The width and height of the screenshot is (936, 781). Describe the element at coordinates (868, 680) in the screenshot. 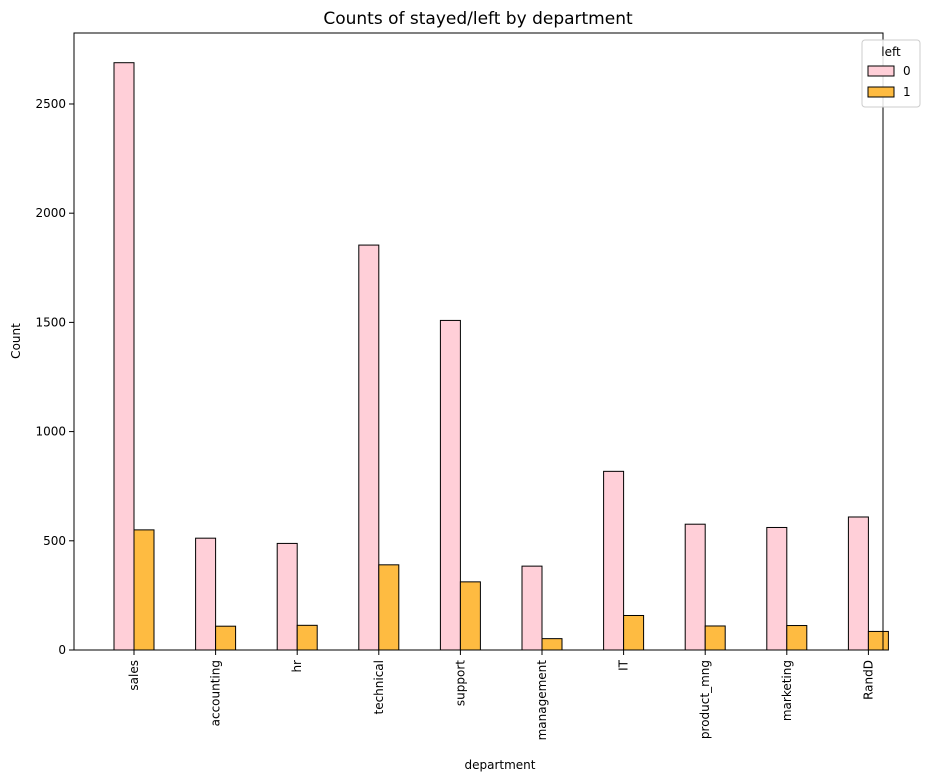

I see `x-tick-label-RandD: RandD` at that location.